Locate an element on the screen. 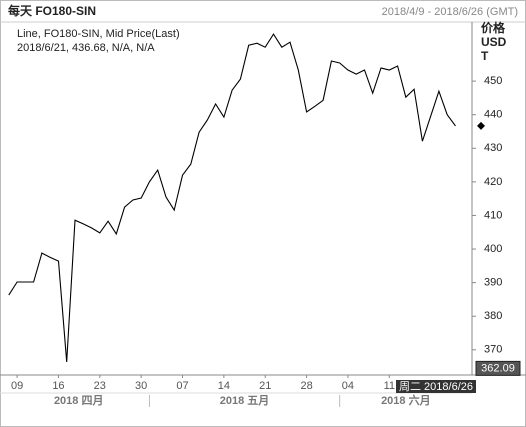 This screenshot has height=427, width=526. date-range: 2018/4/9 - 2018/6/26 (GMT) is located at coordinates (450, 12).